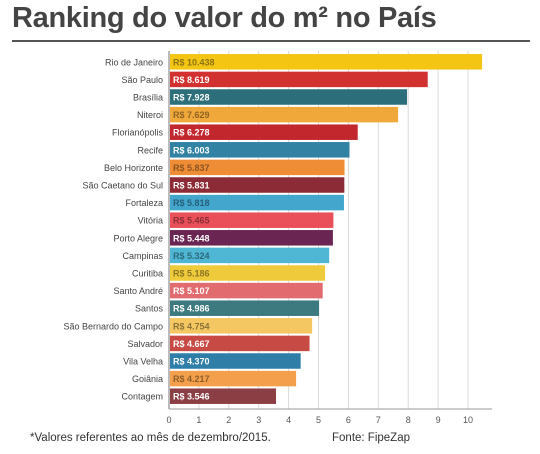 The width and height of the screenshot is (540, 454). Describe the element at coordinates (191, 221) in the screenshot. I see `value-label: R$ 5.465` at that location.